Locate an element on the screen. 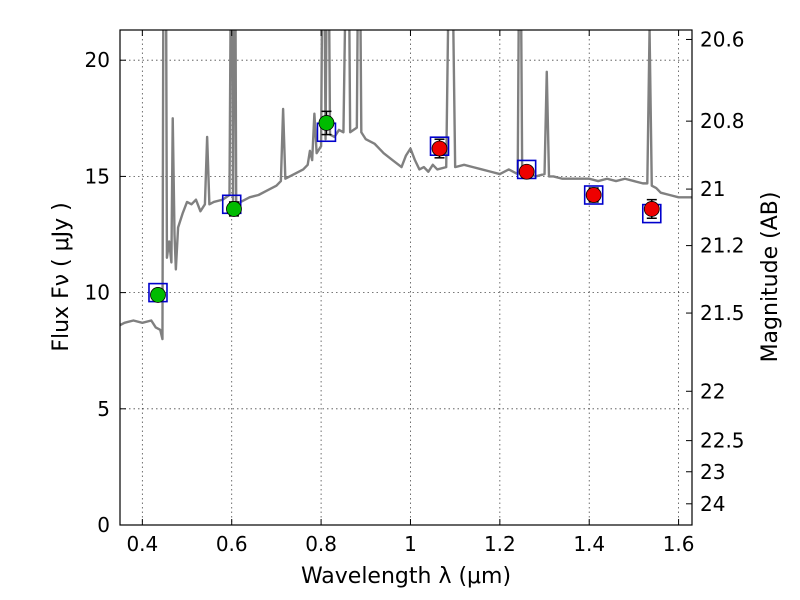 Image resolution: width=800 pixels, height=600 pixels. mag-tick-label: 21.5 is located at coordinates (722, 313).